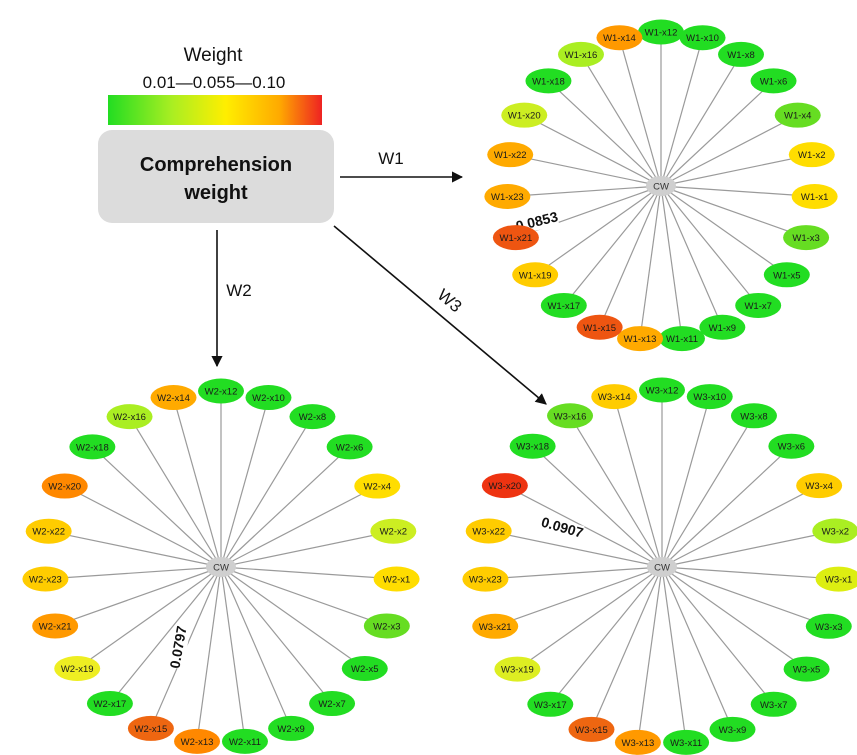 The width and height of the screenshot is (857, 755). I want to click on node-label: W2-x19, so click(77, 669).